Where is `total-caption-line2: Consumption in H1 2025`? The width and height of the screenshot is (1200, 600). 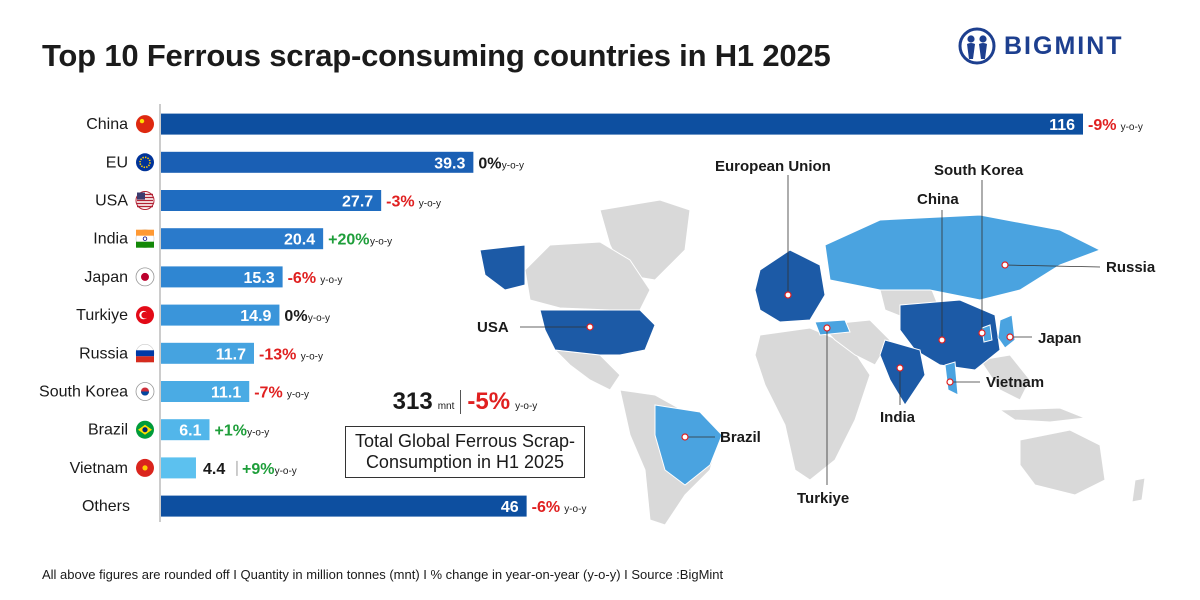
total-caption-line2: Consumption in H1 2025 is located at coordinates (465, 462).